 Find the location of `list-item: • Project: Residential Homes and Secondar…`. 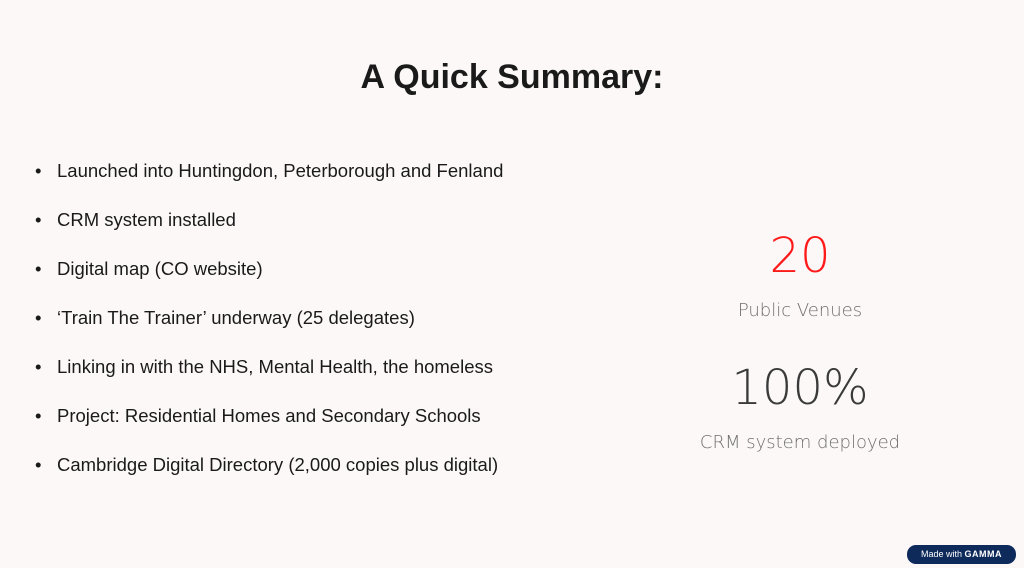

list-item: • Project: Residential Homes and Secondar… is located at coordinates (269, 427).